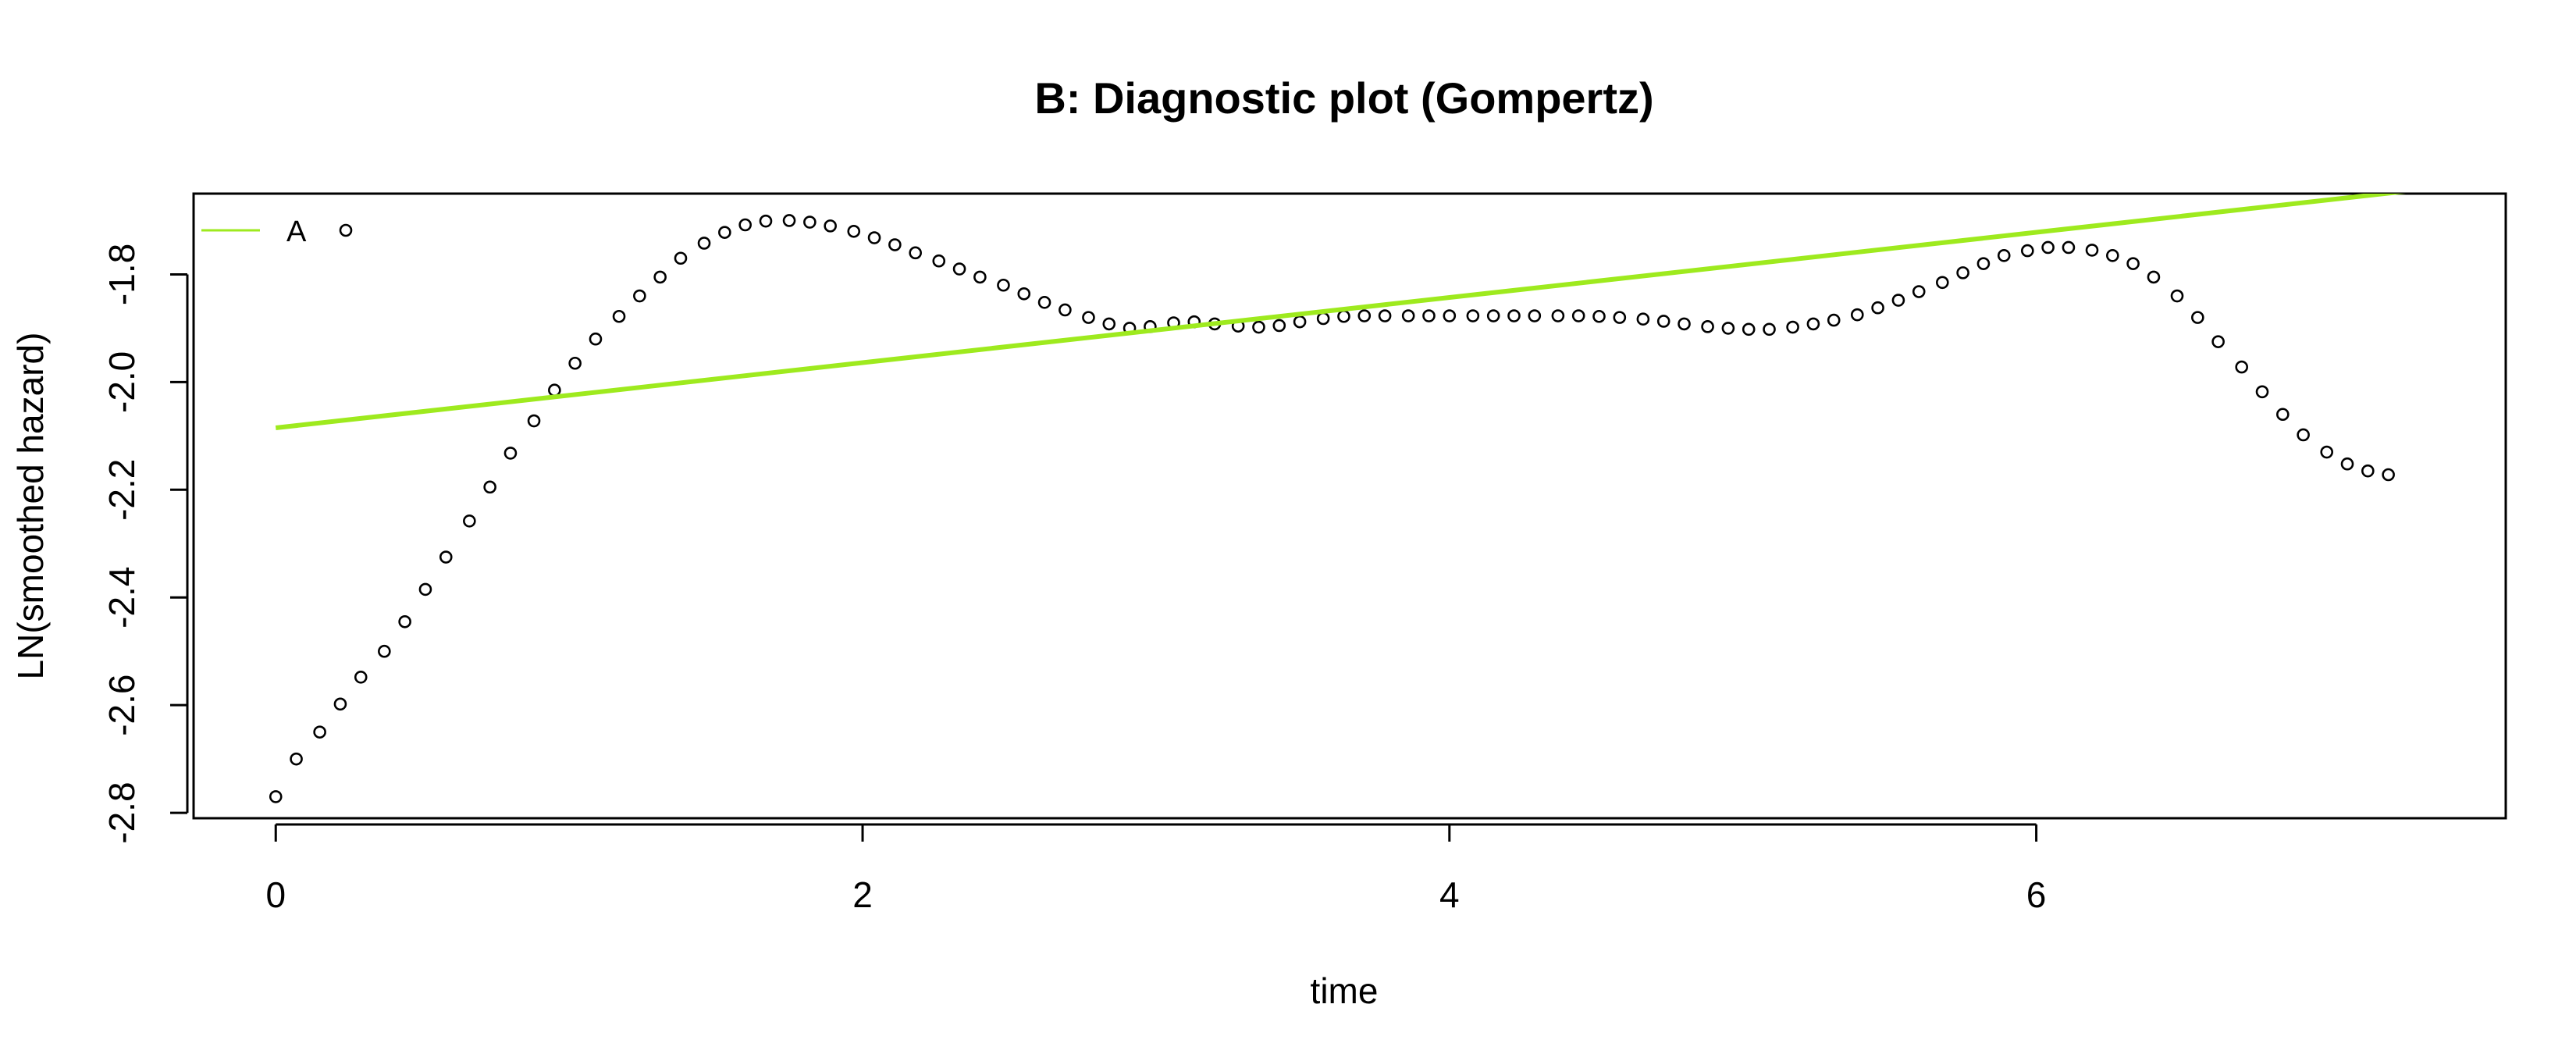  What do you see at coordinates (121, 705) in the screenshot?
I see `y-tick-label: -2.6` at bounding box center [121, 705].